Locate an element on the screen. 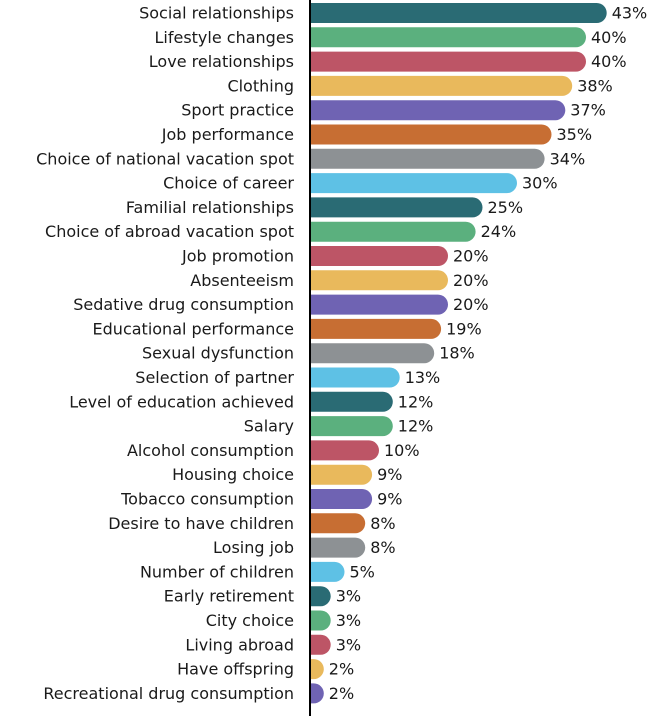 The width and height of the screenshot is (654, 716). bar-educational-performance is located at coordinates (376, 328).